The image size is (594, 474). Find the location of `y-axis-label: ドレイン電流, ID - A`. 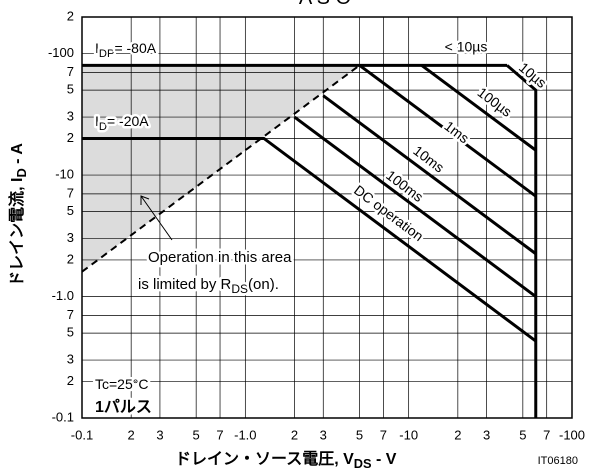

y-axis-label: ドレイン電流, ID - A is located at coordinates (18, 215).